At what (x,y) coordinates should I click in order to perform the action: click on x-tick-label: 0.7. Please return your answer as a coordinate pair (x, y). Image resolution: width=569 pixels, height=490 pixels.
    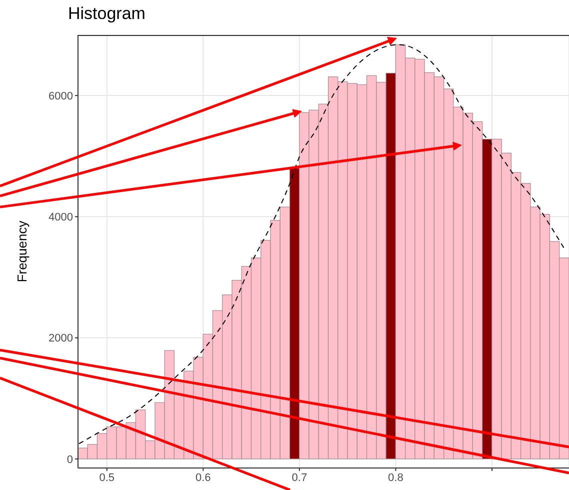
    Looking at the image, I should click on (300, 478).